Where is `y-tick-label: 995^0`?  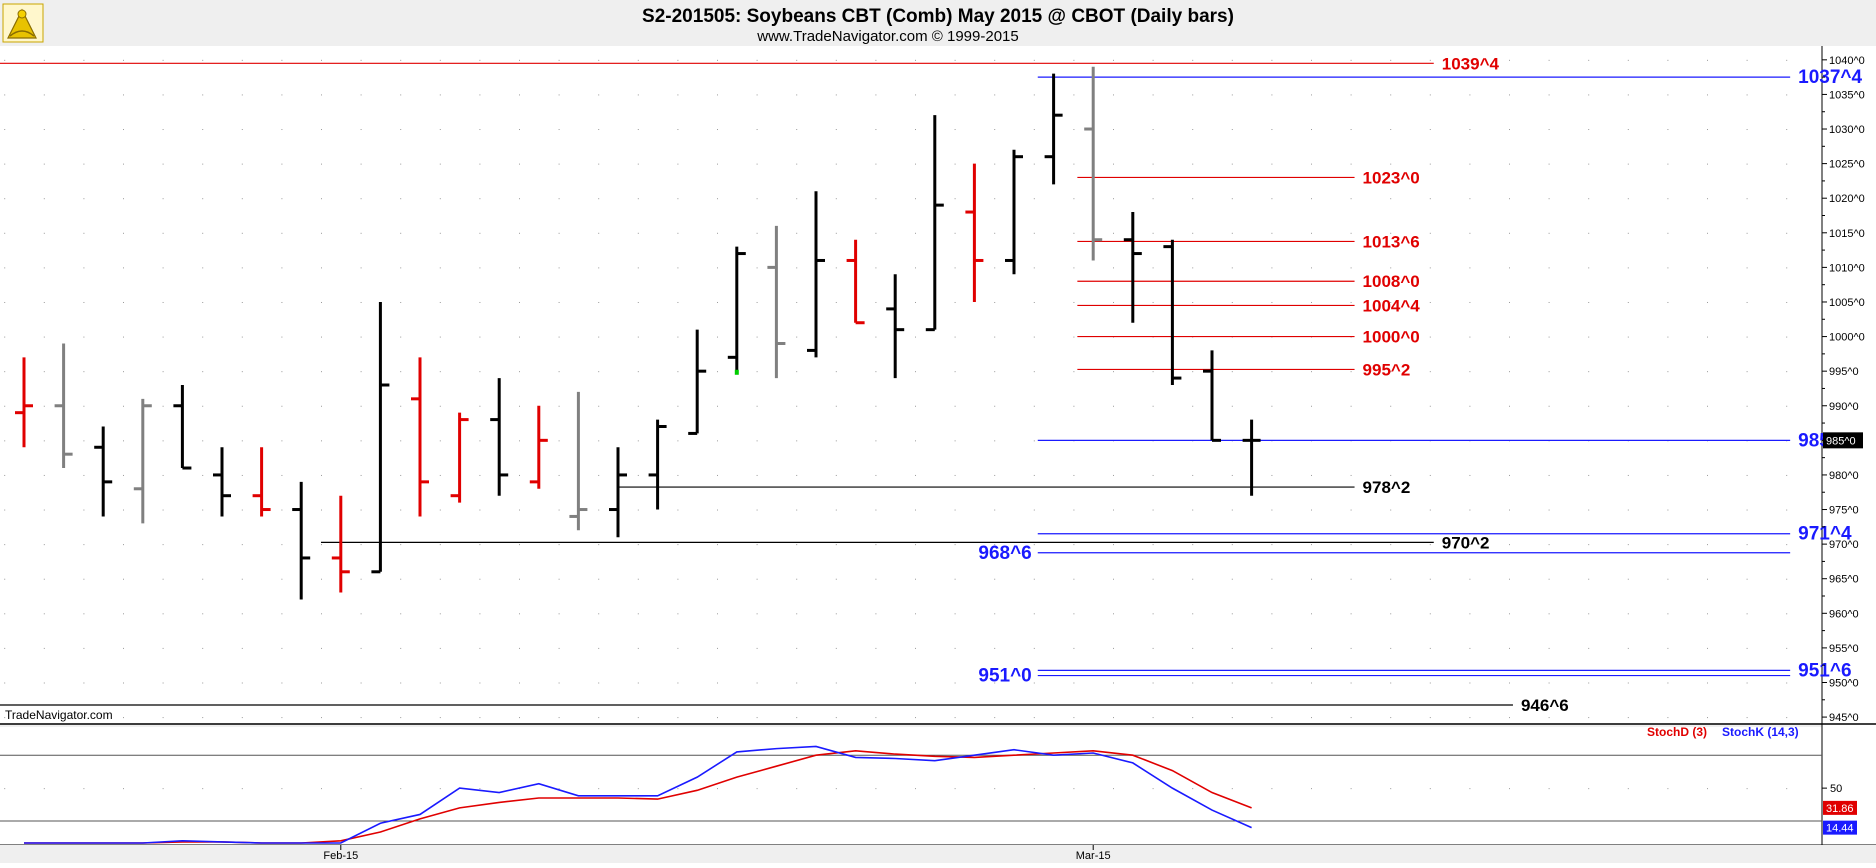
y-tick-label: 995^0 is located at coordinates (1844, 372).